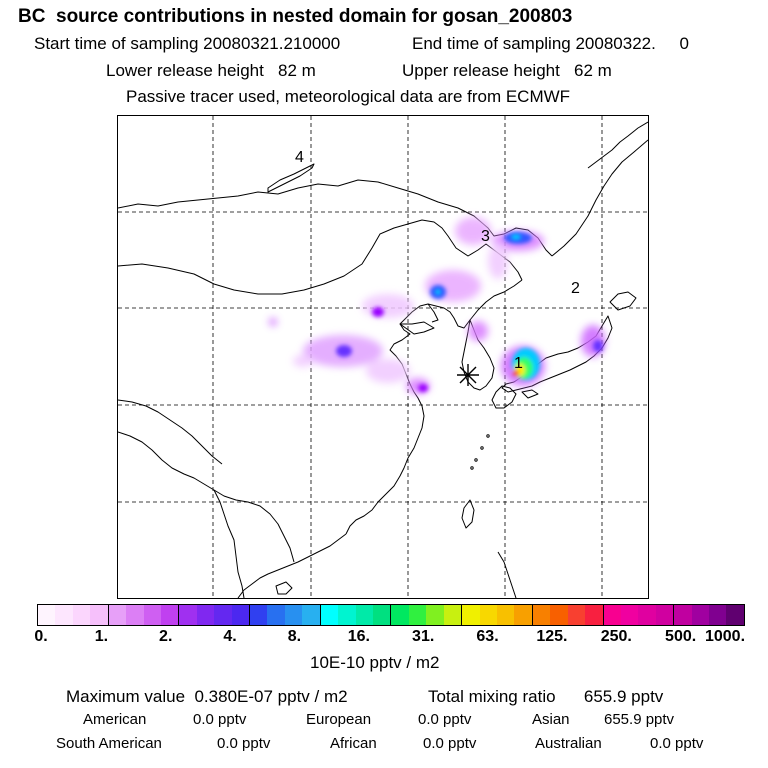  What do you see at coordinates (211, 70) in the screenshot?
I see `lower-release-label: Lower release height 82 m` at bounding box center [211, 70].